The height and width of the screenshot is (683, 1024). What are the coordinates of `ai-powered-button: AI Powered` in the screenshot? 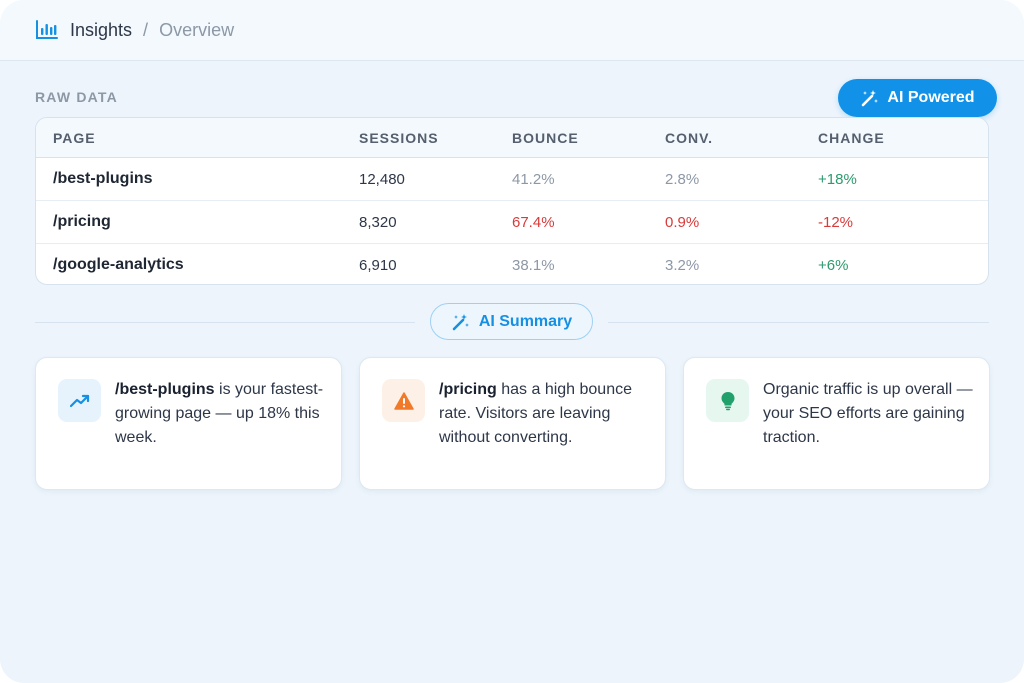 It's located at (917, 98).